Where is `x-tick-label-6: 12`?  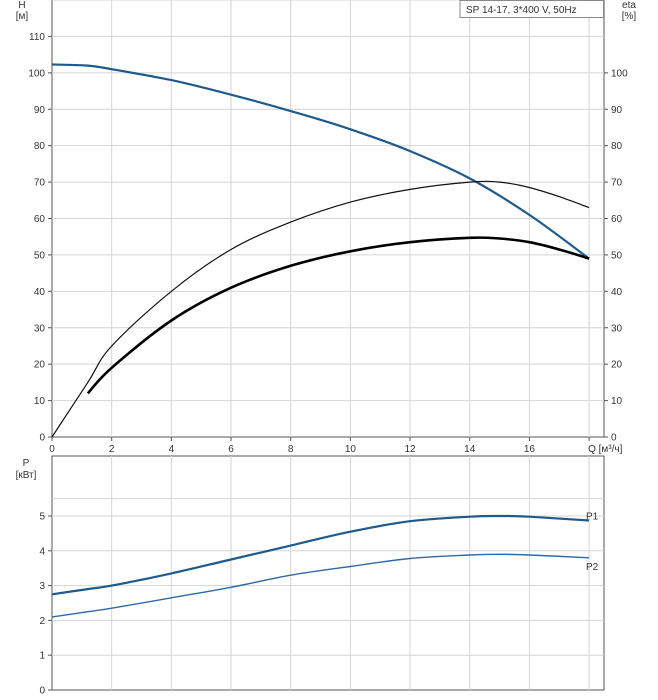
x-tick-label-6: 12 is located at coordinates (410, 449).